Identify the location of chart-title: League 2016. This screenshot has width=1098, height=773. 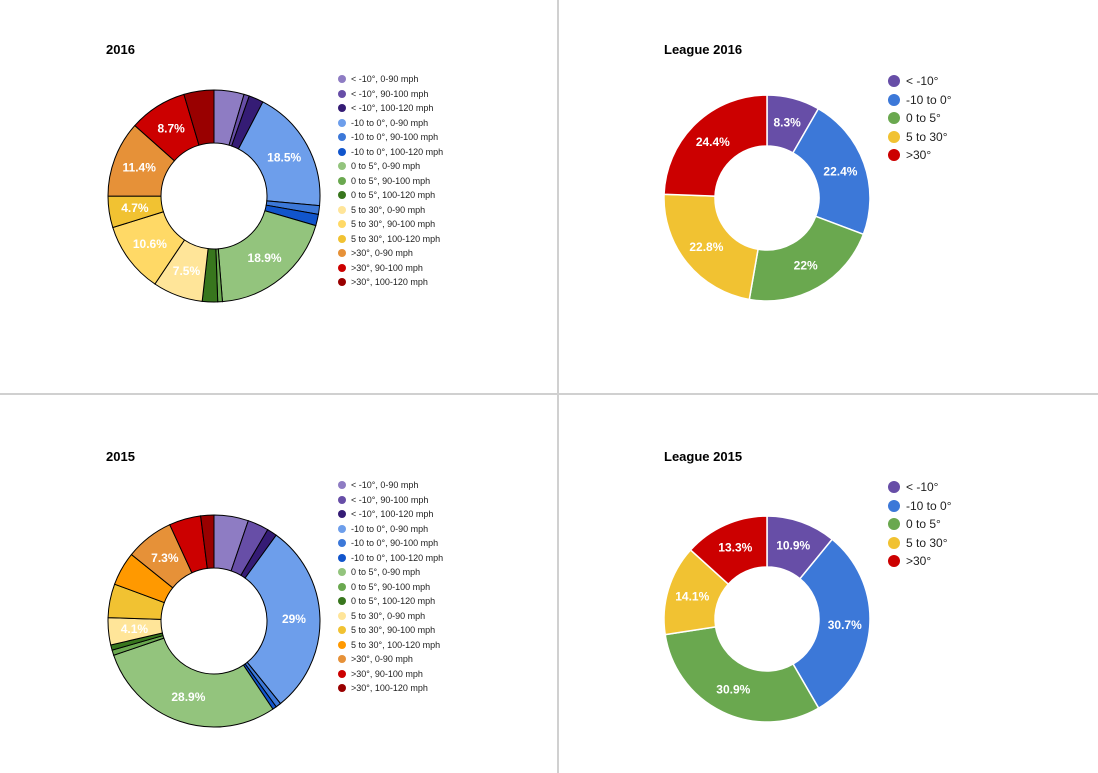
(703, 49).